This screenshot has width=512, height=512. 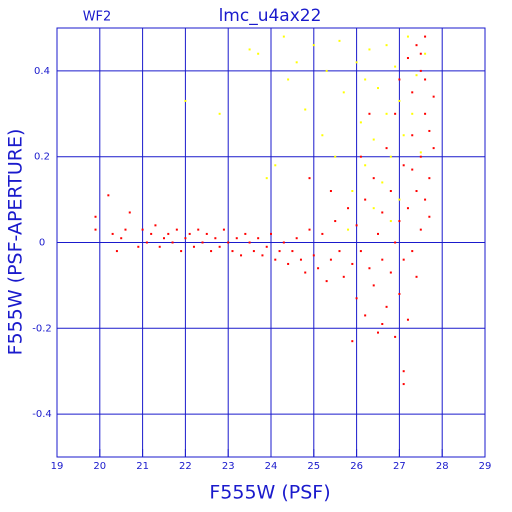 I want to click on annotation: WF2, so click(x=97, y=17).